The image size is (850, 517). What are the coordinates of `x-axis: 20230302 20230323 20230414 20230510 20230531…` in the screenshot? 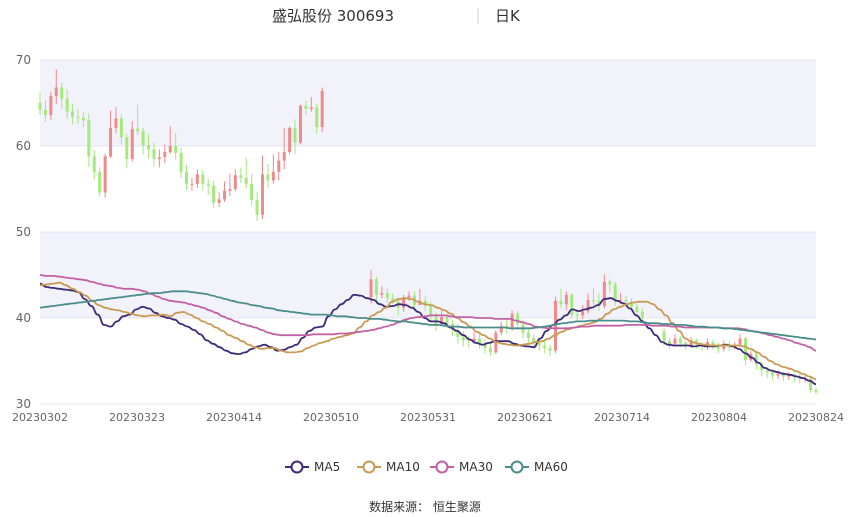 It's located at (428, 417).